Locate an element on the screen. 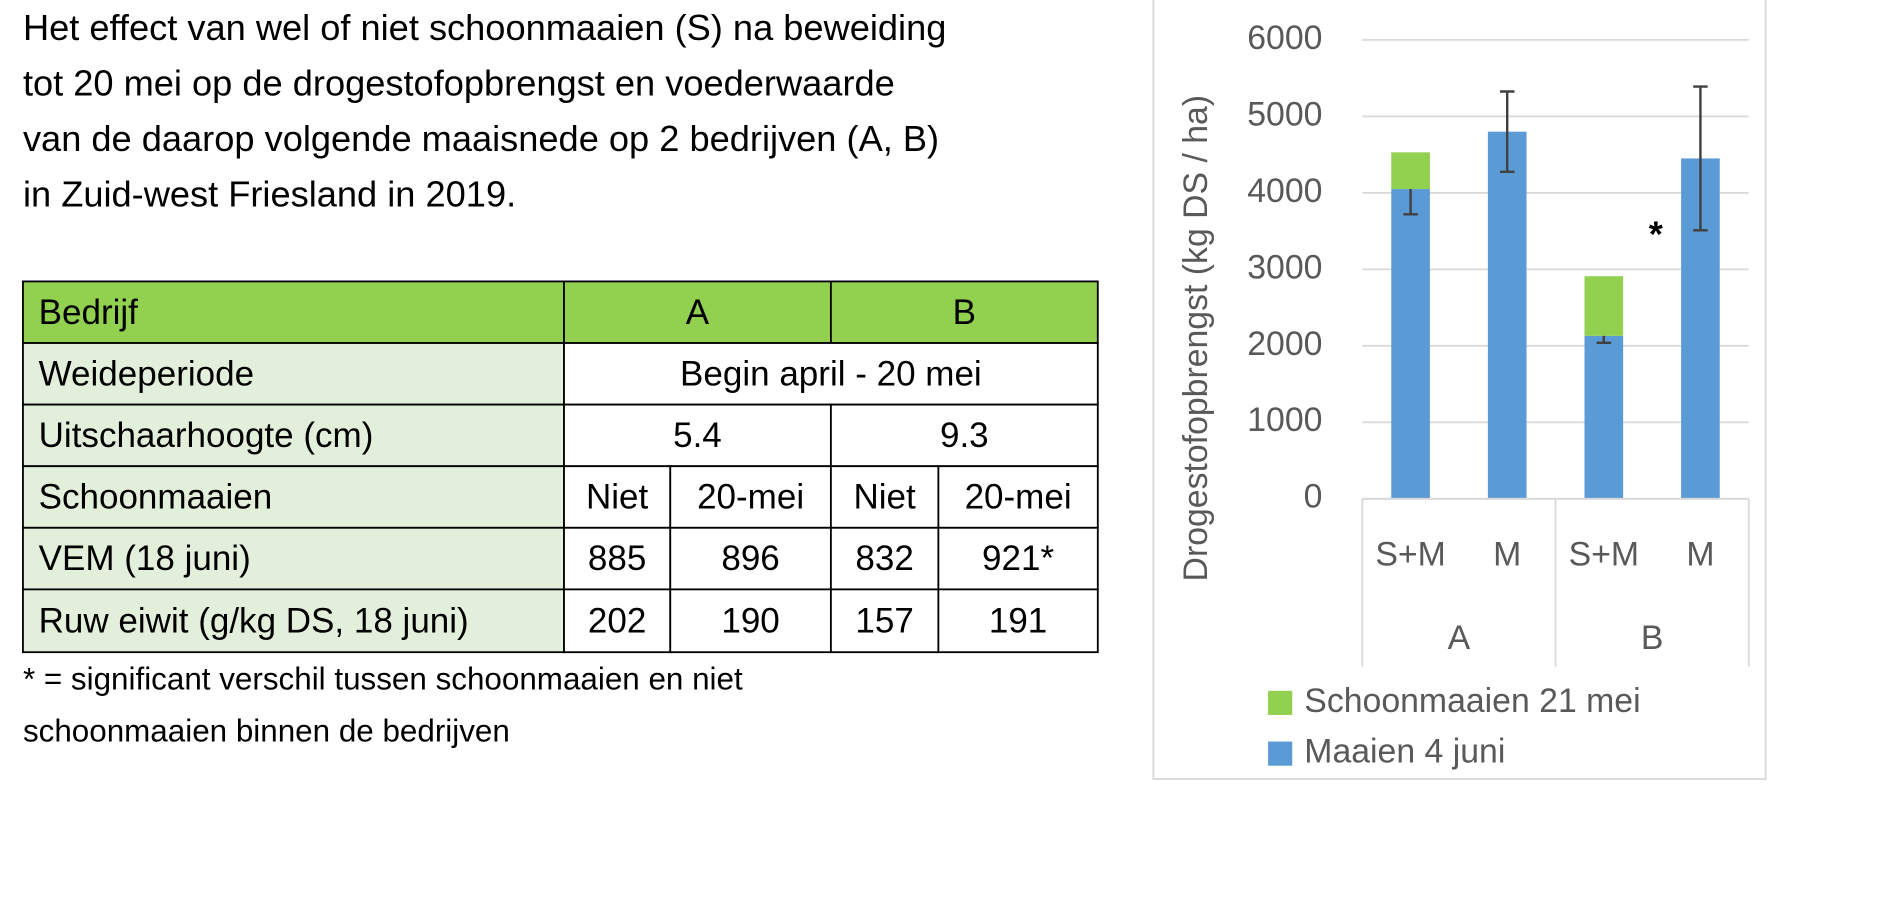 The height and width of the screenshot is (901, 1884). y-tick-label: 3000 is located at coordinates (1284, 267).